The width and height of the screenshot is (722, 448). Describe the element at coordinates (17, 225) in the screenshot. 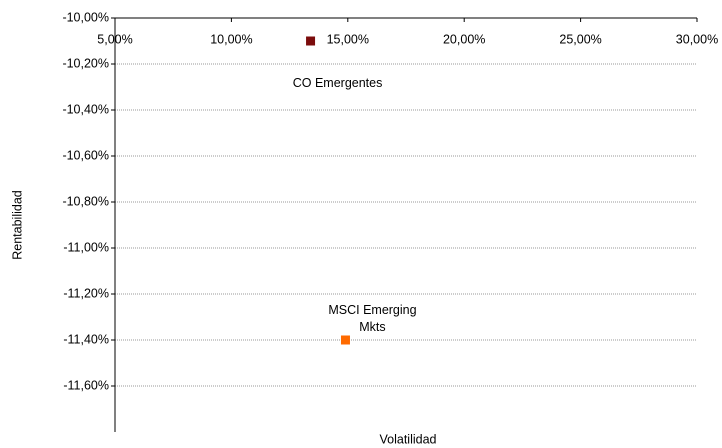

I see `y-axis-title: Rentabilidad` at that location.